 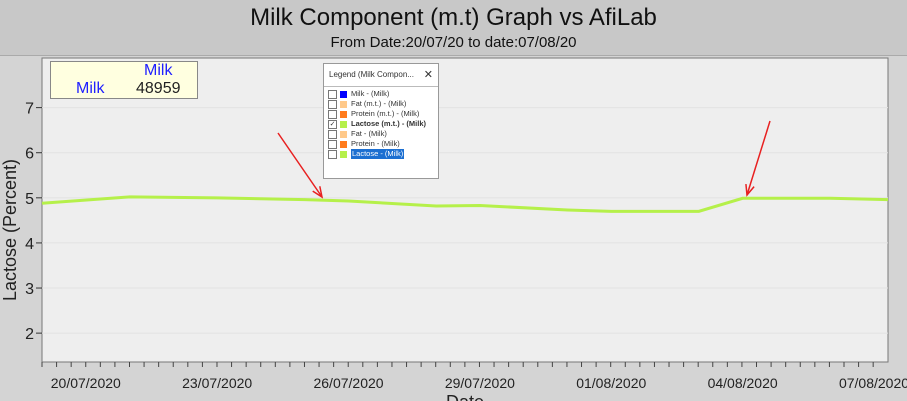 I want to click on close-icon: ✕, so click(x=428, y=75).